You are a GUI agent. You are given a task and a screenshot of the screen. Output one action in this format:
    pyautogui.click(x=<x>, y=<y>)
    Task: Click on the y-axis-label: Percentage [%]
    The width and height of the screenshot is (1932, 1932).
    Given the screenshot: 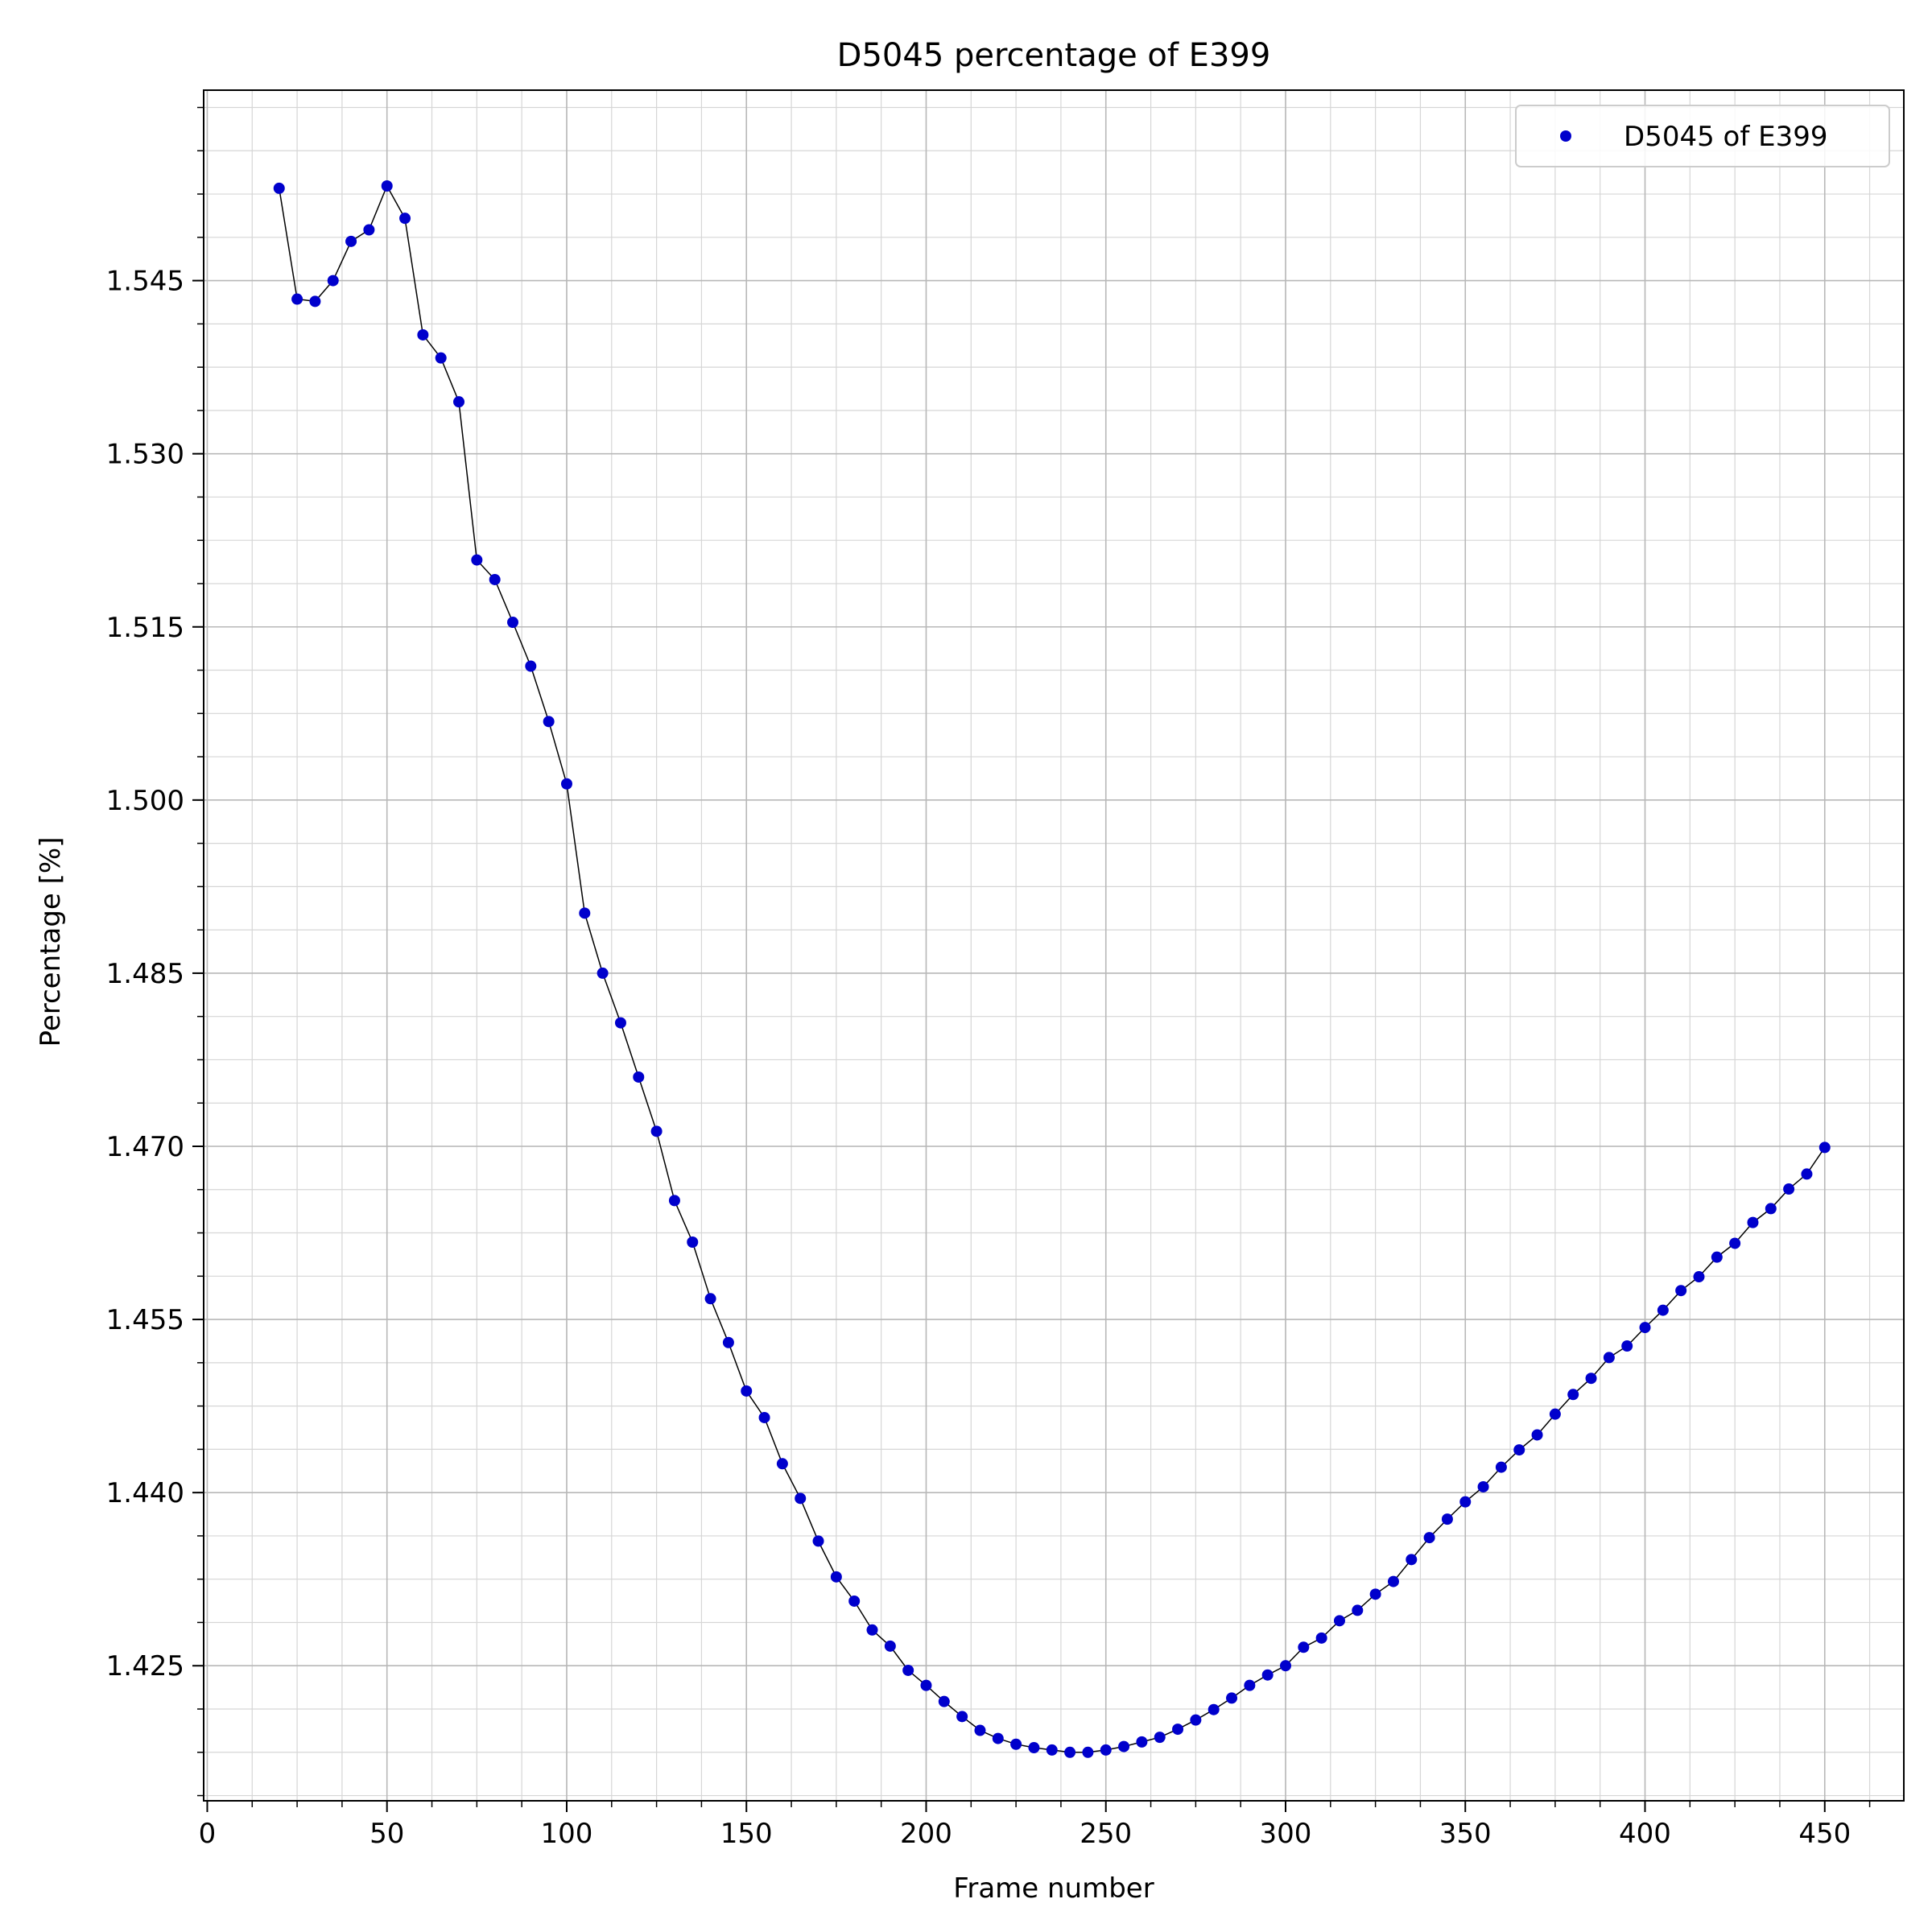 What is the action you would take?
    pyautogui.click(x=51, y=942)
    